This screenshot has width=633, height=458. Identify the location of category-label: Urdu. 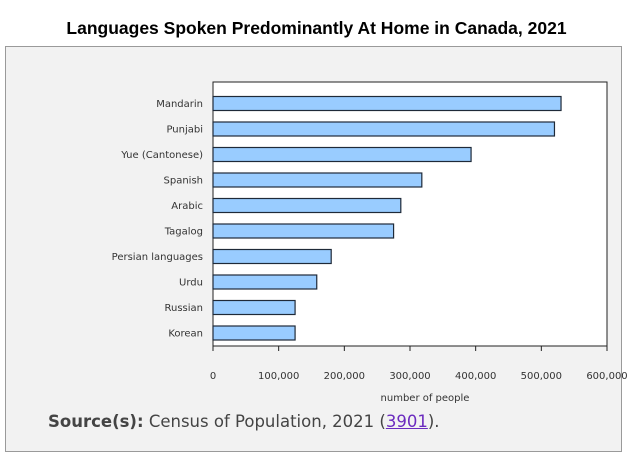
(191, 283).